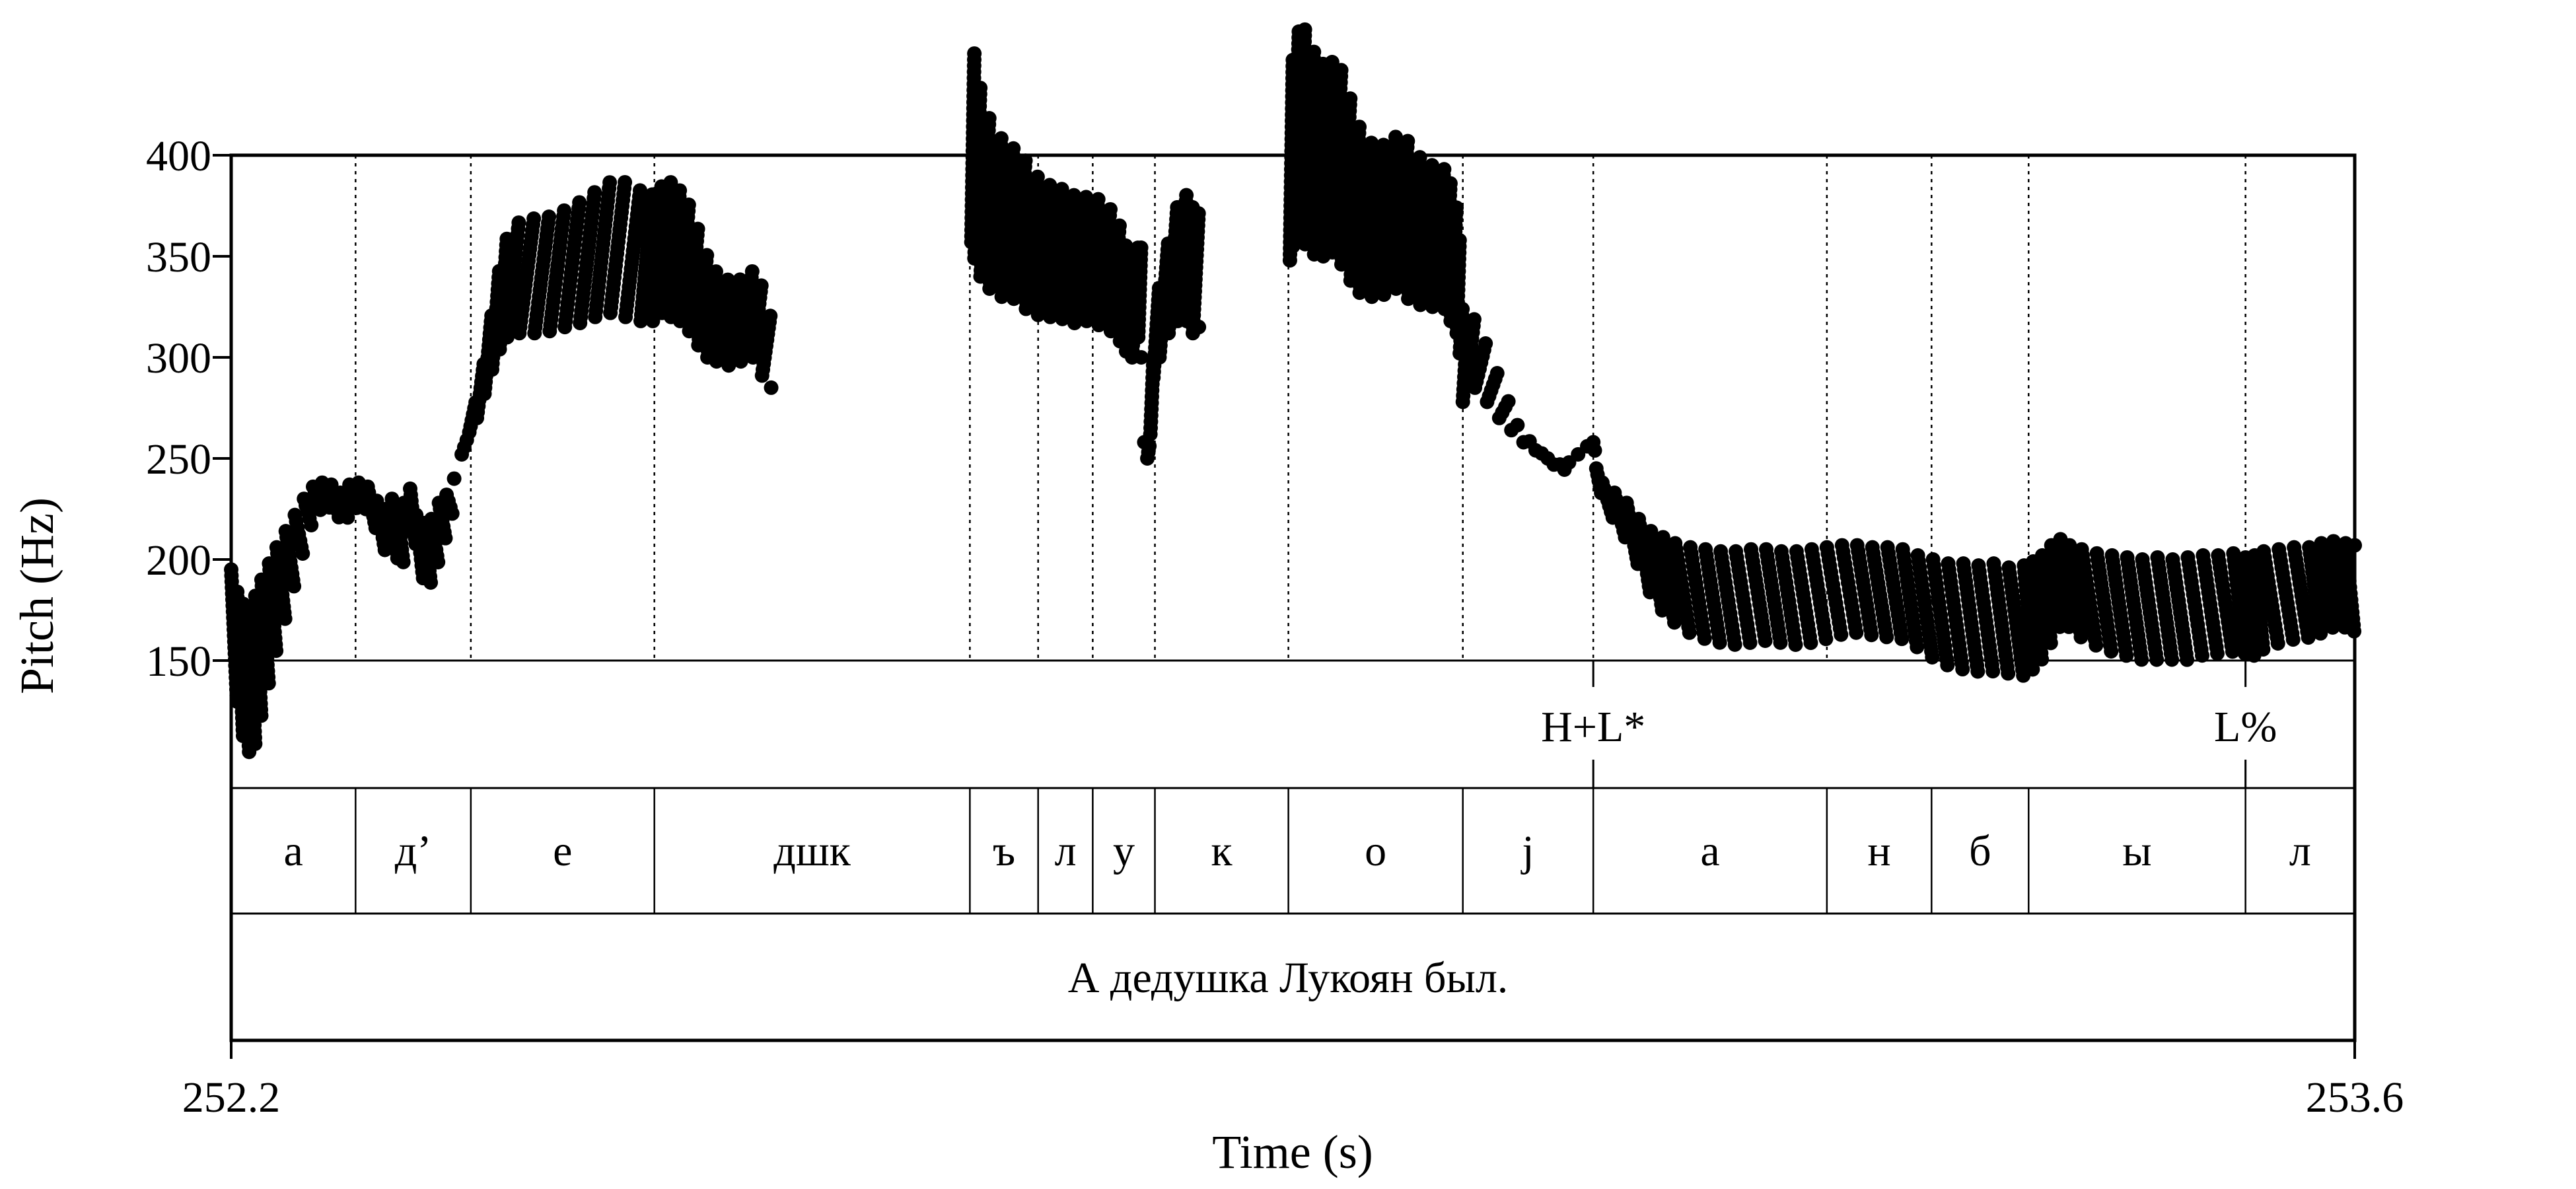 The image size is (2576, 1189). I want to click on y-tick-label: 300, so click(179, 358).